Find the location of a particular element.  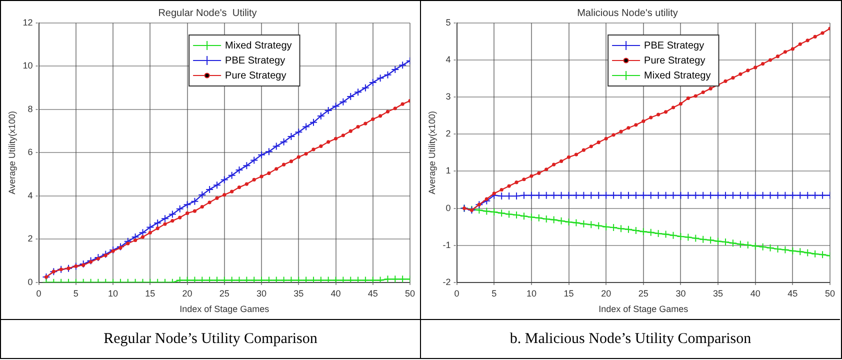

y-tick-label: -2 is located at coordinates (446, 281).